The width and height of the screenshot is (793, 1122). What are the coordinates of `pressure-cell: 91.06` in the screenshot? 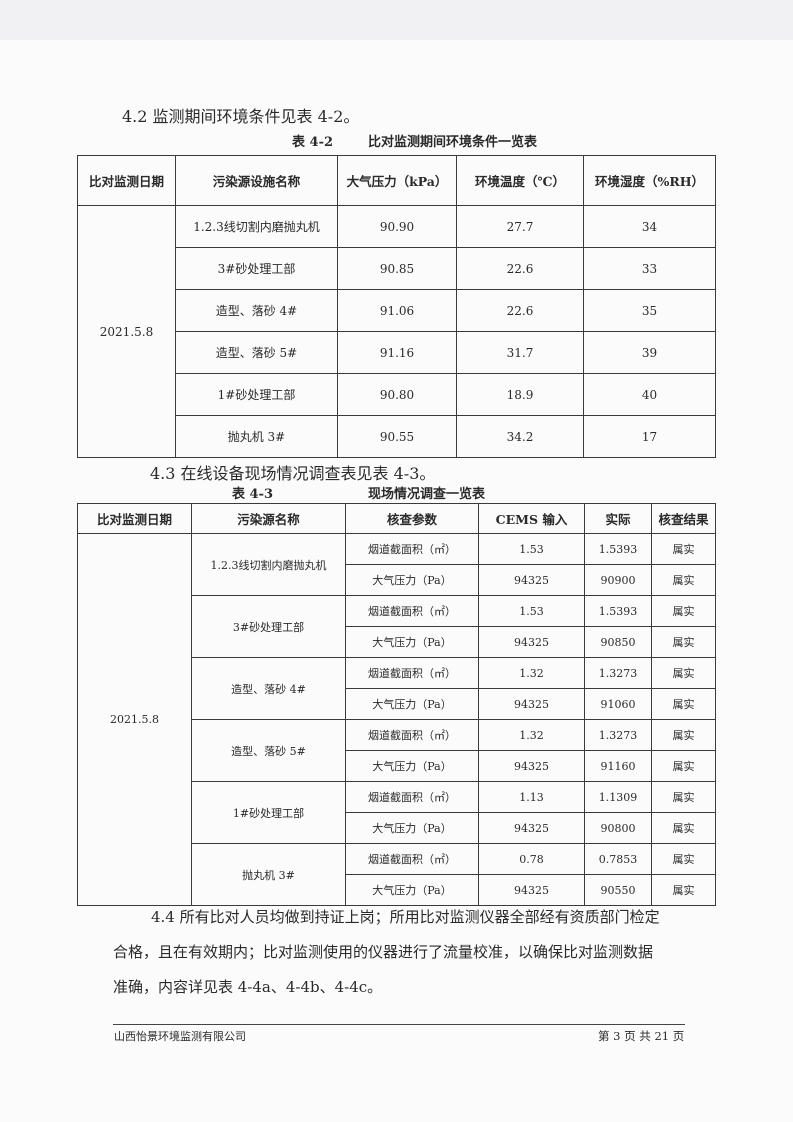 It's located at (397, 310).